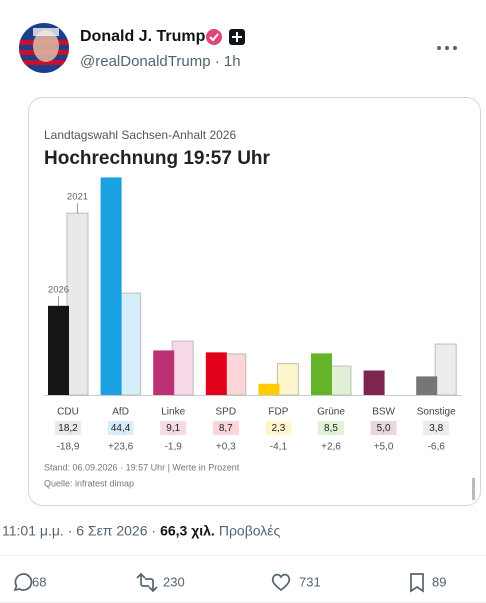 Image resolution: width=486 pixels, height=603 pixels. What do you see at coordinates (331, 412) in the screenshot?
I see `category-label: Grüne` at bounding box center [331, 412].